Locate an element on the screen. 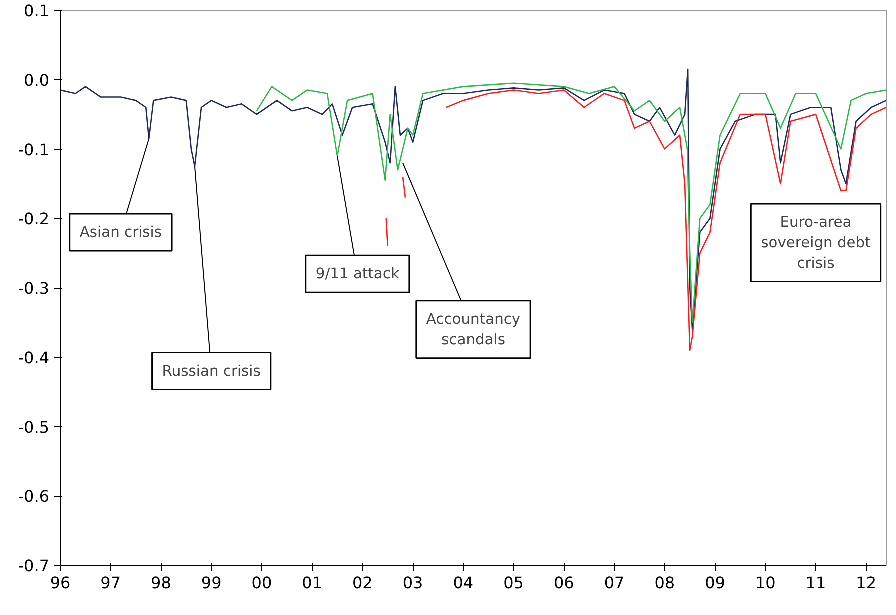  annotation: Euro-area sovereign debt crisis is located at coordinates (816, 243).